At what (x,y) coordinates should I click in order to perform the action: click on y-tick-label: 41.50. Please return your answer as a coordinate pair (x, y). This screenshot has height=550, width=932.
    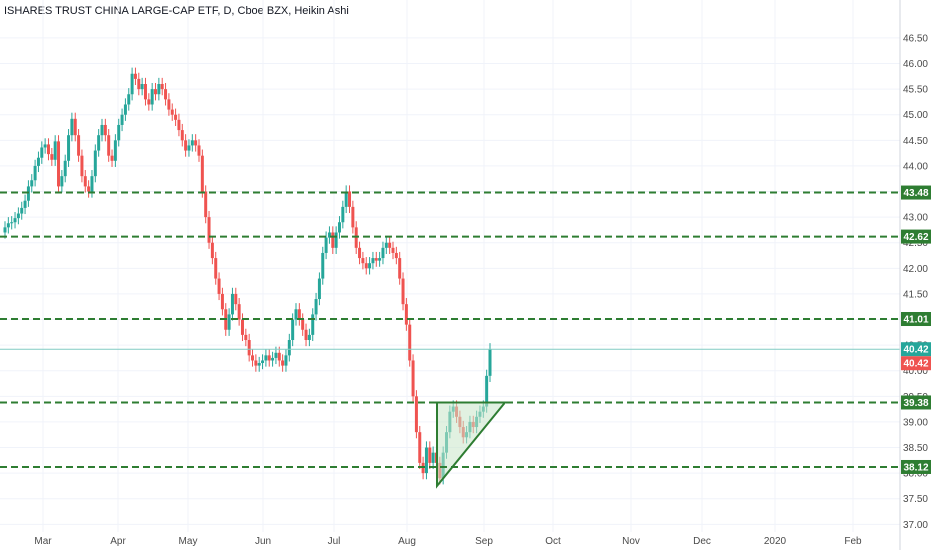
    Looking at the image, I should click on (915, 294).